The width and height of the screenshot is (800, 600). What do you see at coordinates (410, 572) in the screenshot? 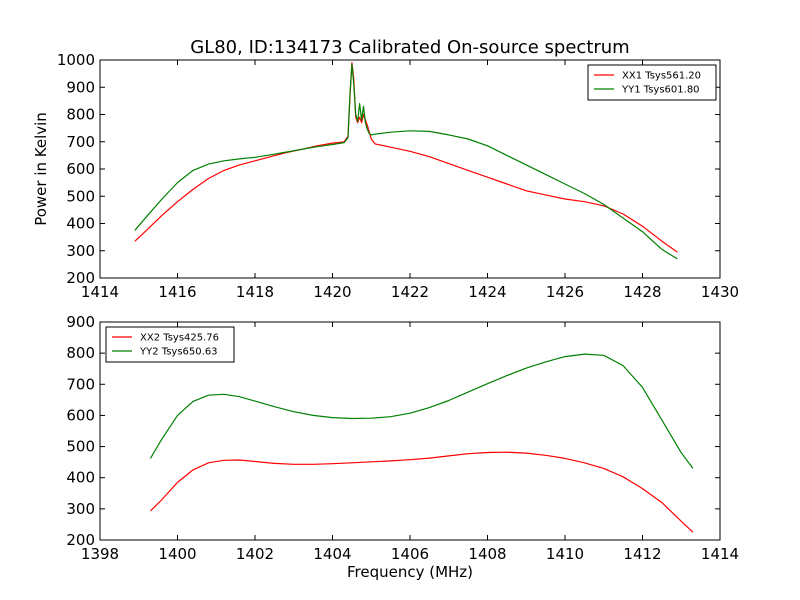
I see `x-axis-label: Frequency (MHz)` at bounding box center [410, 572].